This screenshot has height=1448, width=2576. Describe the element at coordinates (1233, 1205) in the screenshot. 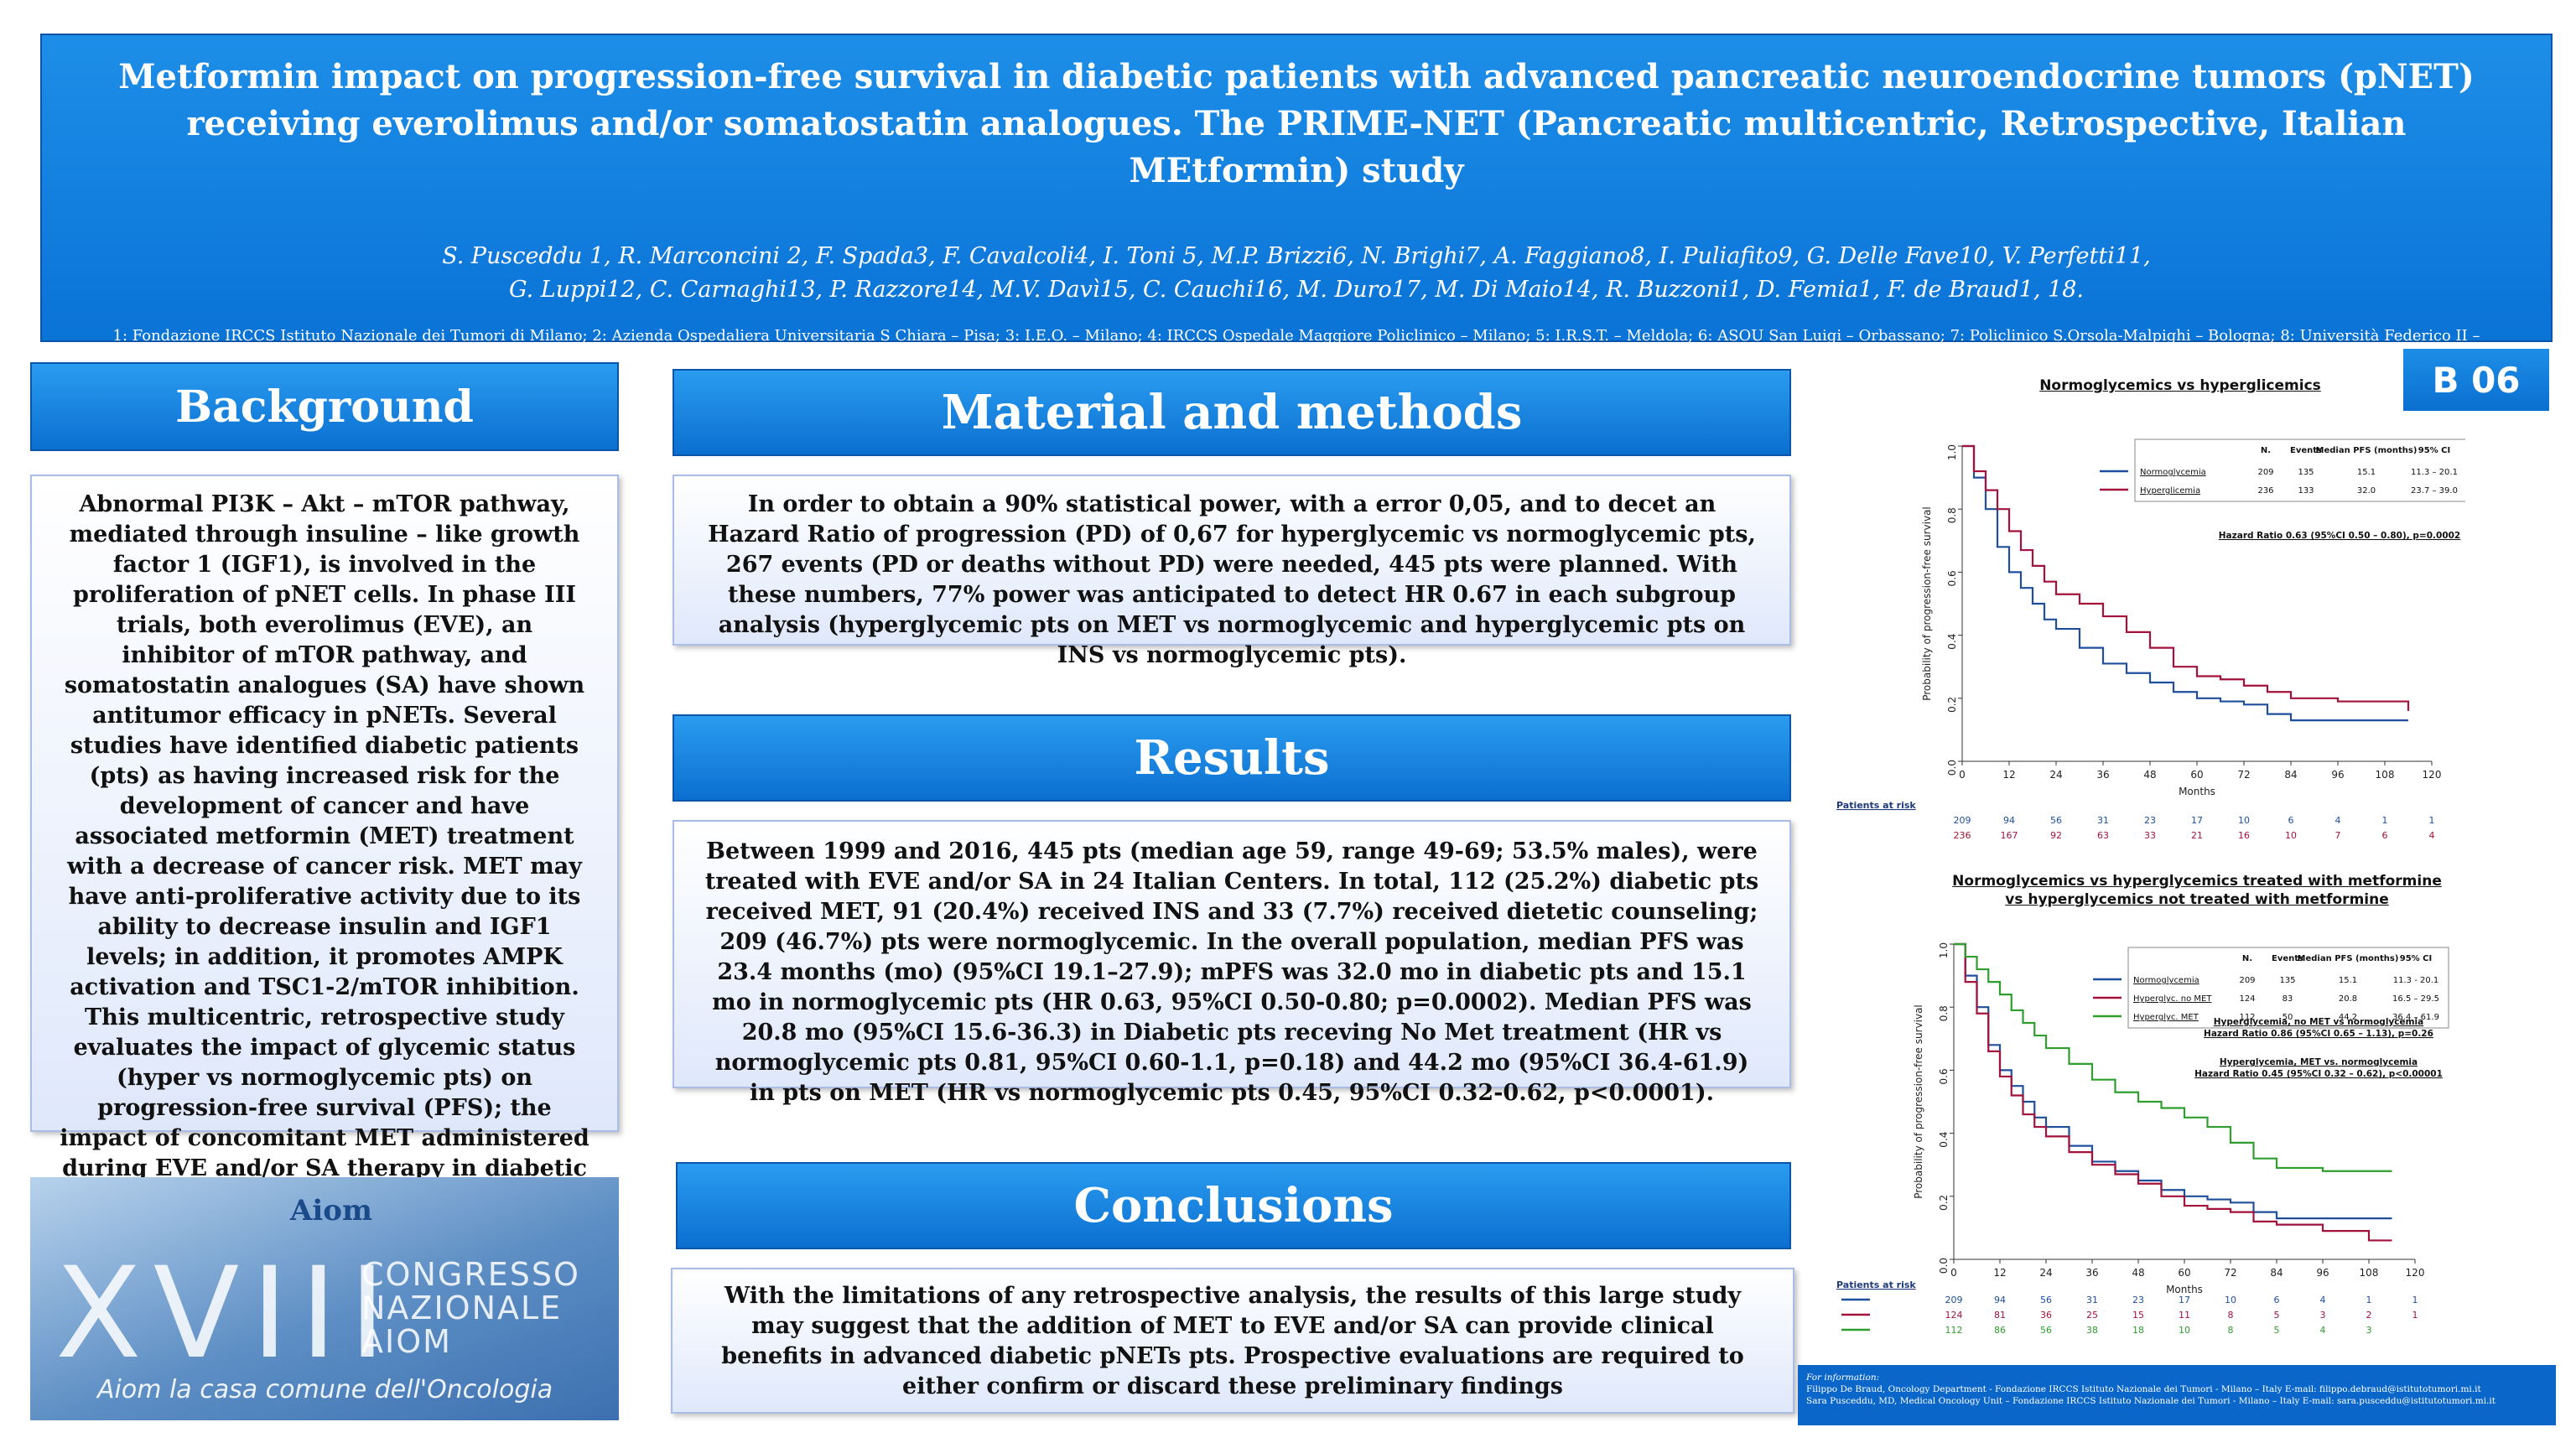

I see `conclusions-heading: Conclusions` at that location.